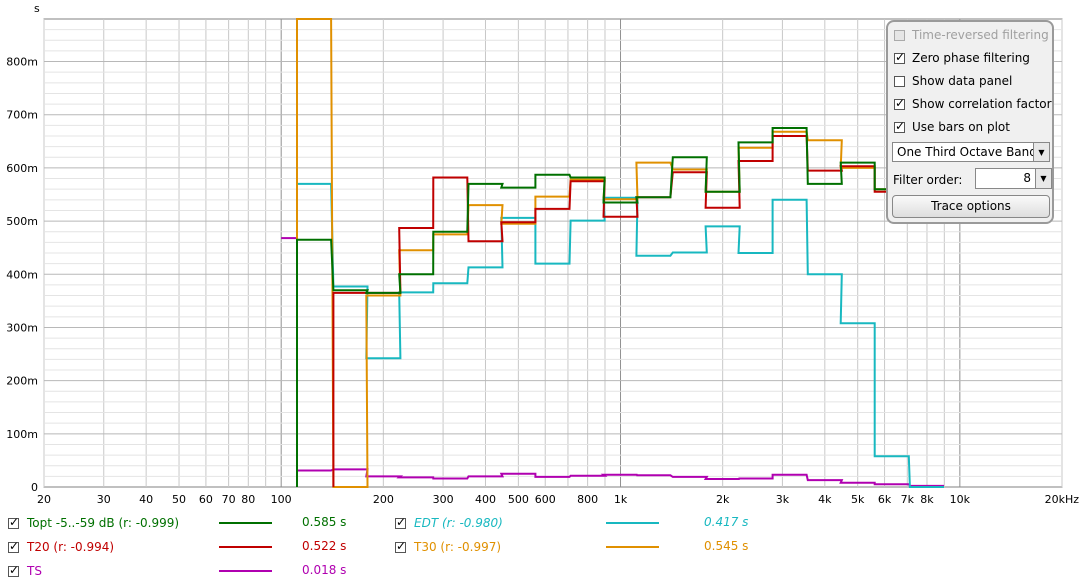 The image size is (1084, 586). I want to click on zero-phase-label: Zero phase filtering, so click(971, 58).